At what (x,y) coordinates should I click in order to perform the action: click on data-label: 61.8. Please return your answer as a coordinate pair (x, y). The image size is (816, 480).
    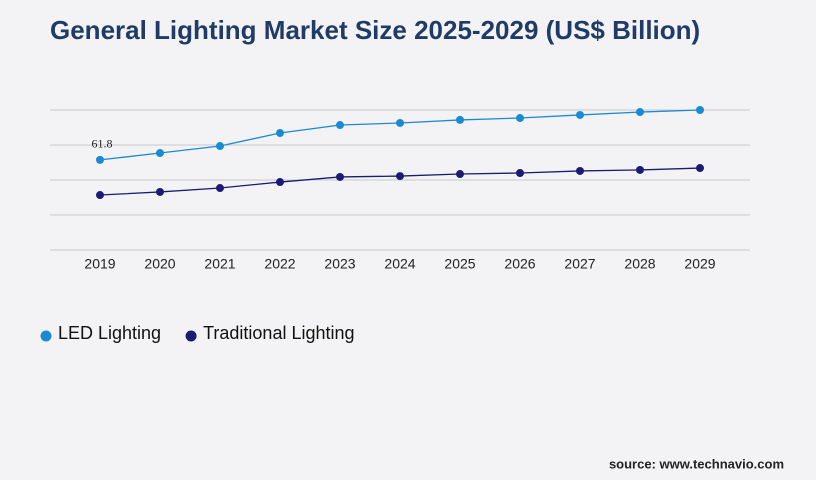
    Looking at the image, I should click on (102, 144).